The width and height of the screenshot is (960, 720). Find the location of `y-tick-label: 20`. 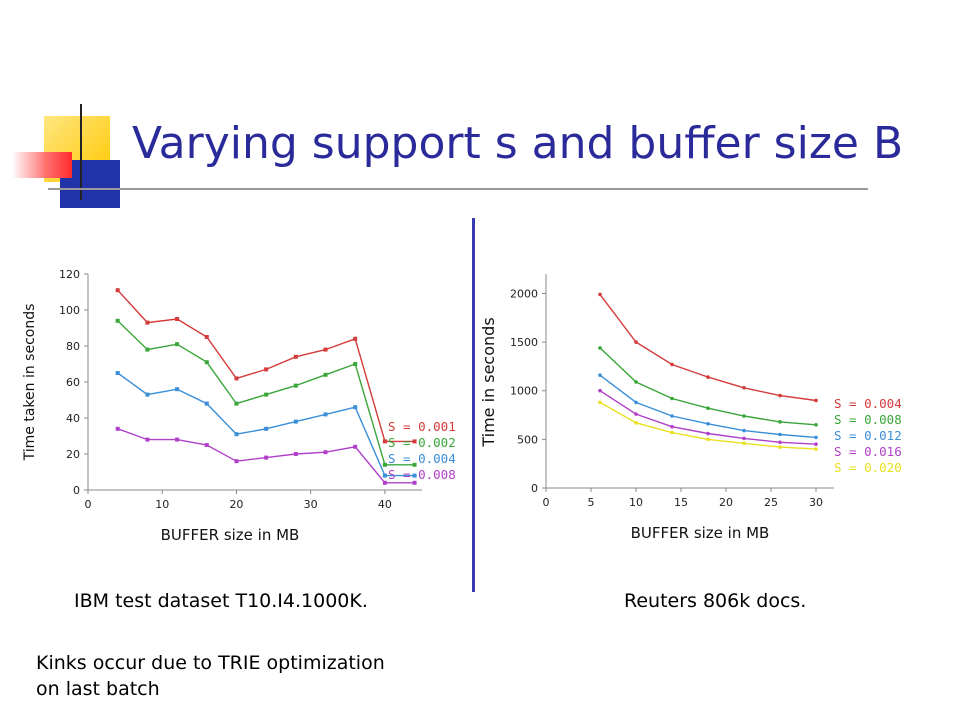

y-tick-label: 20 is located at coordinates (73, 454).